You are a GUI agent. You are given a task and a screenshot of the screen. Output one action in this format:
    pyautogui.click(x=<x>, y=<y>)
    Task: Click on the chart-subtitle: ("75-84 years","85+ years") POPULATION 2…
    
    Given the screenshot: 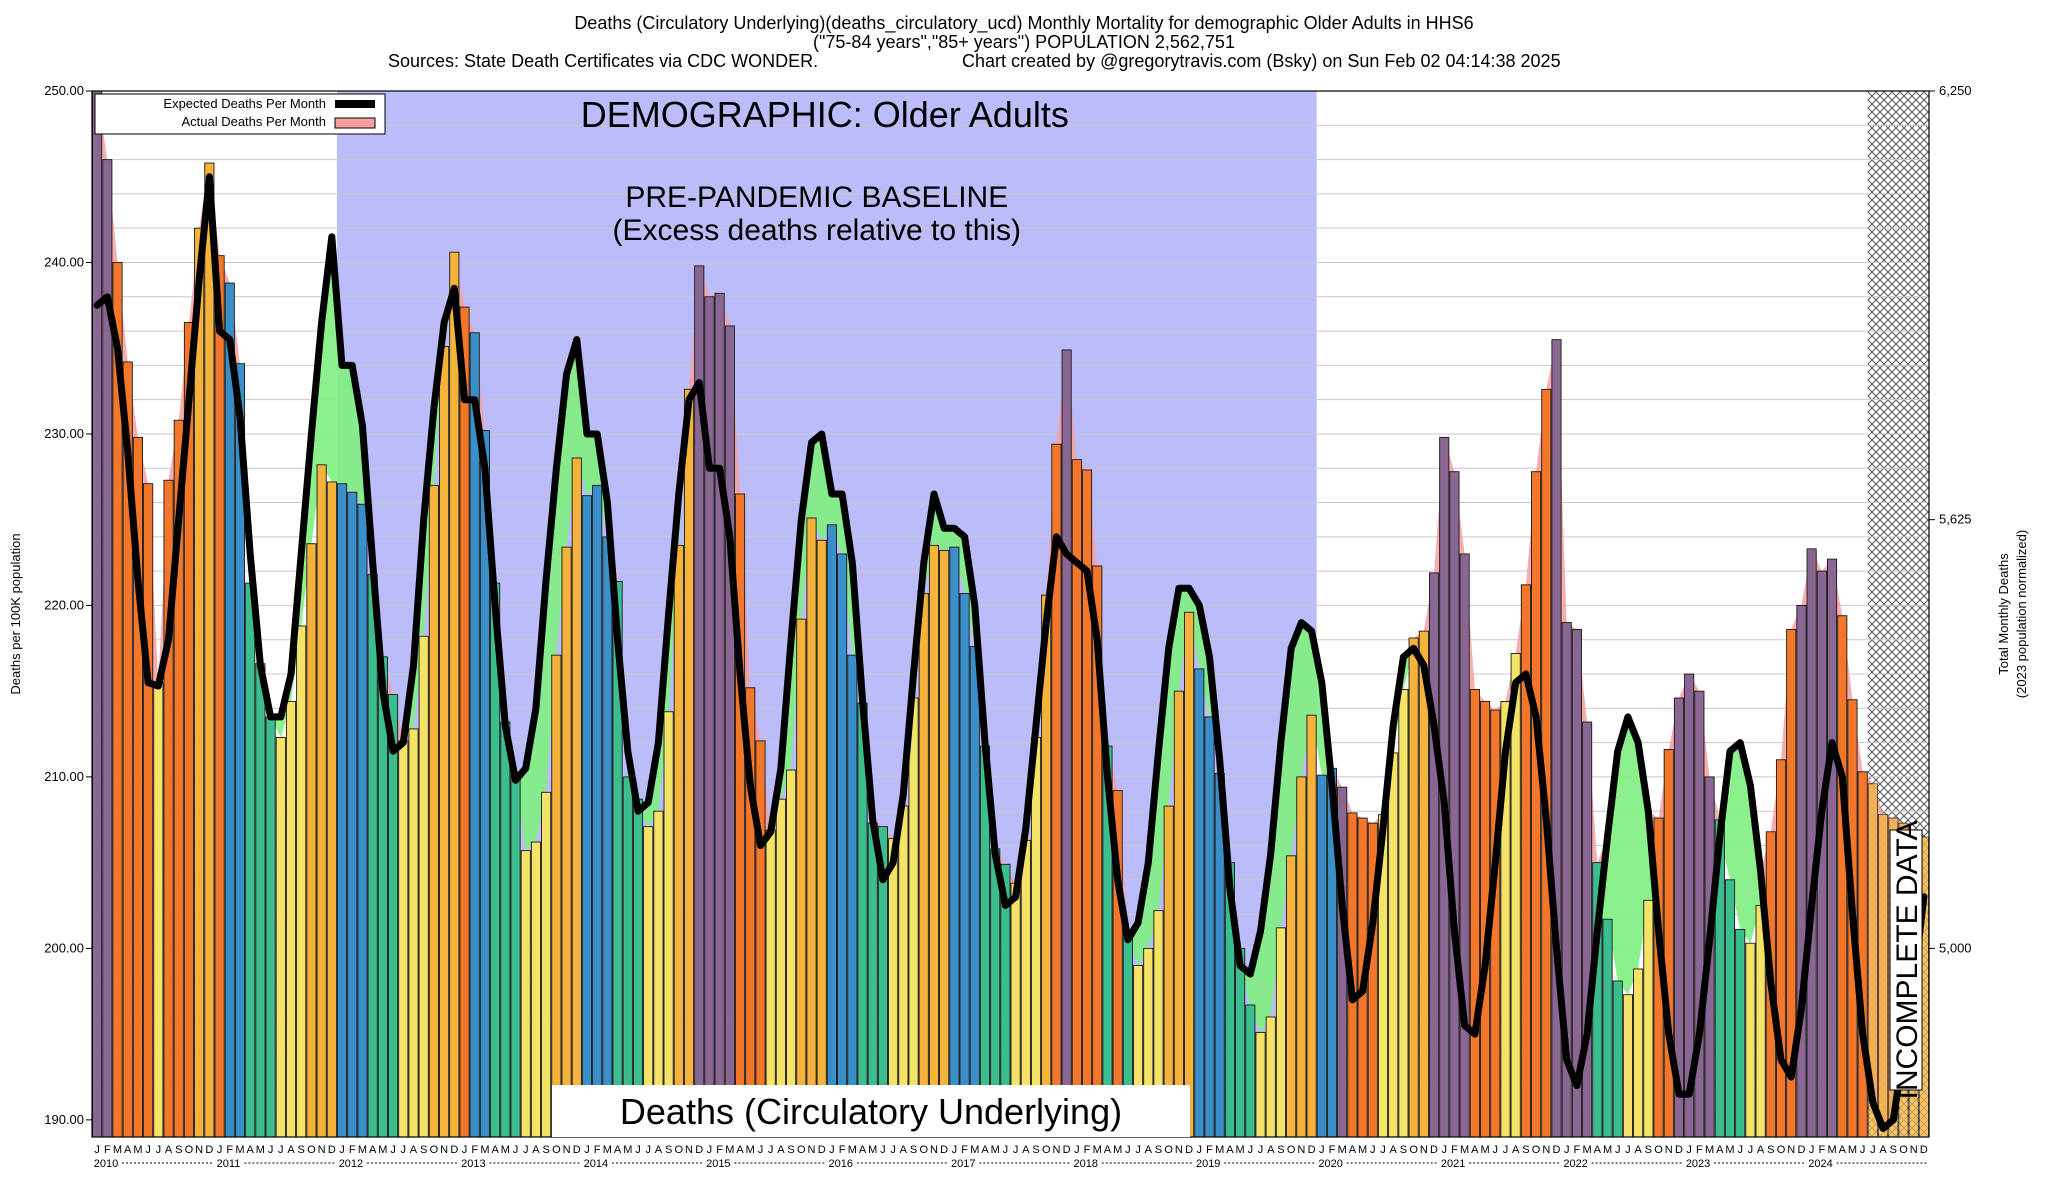 What is the action you would take?
    pyautogui.click(x=1024, y=42)
    